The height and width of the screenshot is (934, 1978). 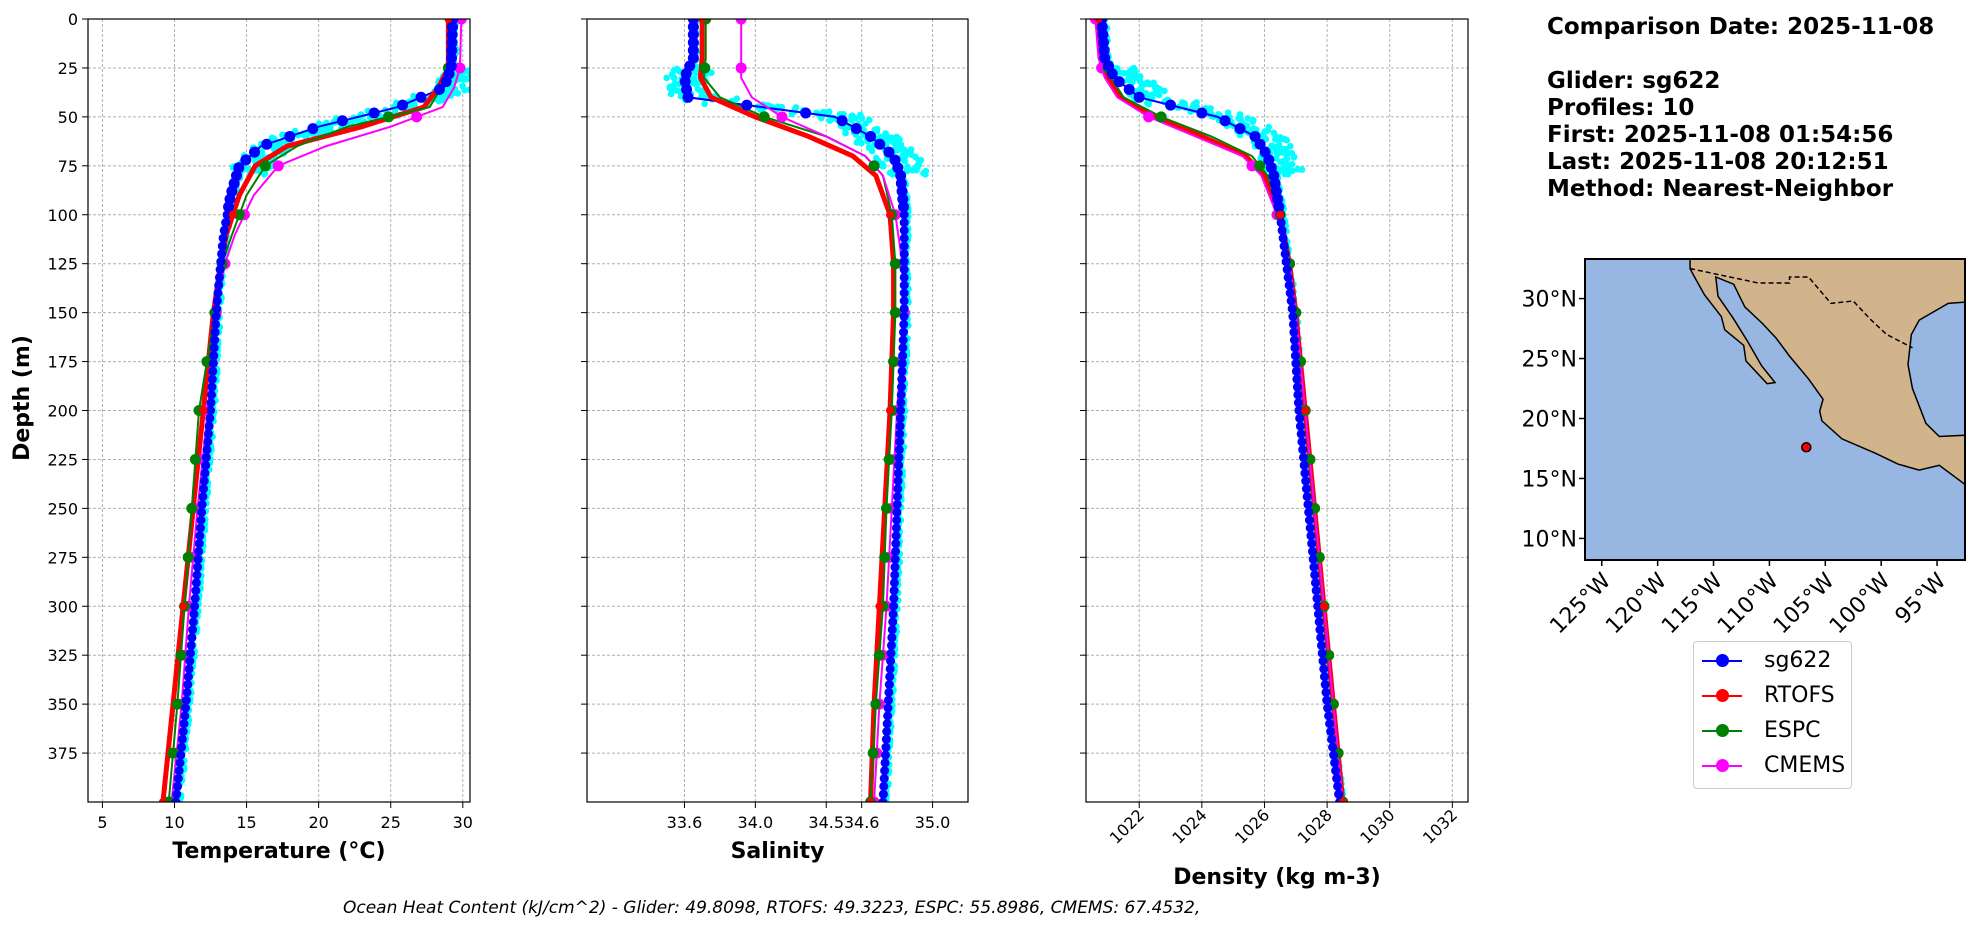 I want to click on y-tick-label: 375, so click(x=62, y=753).